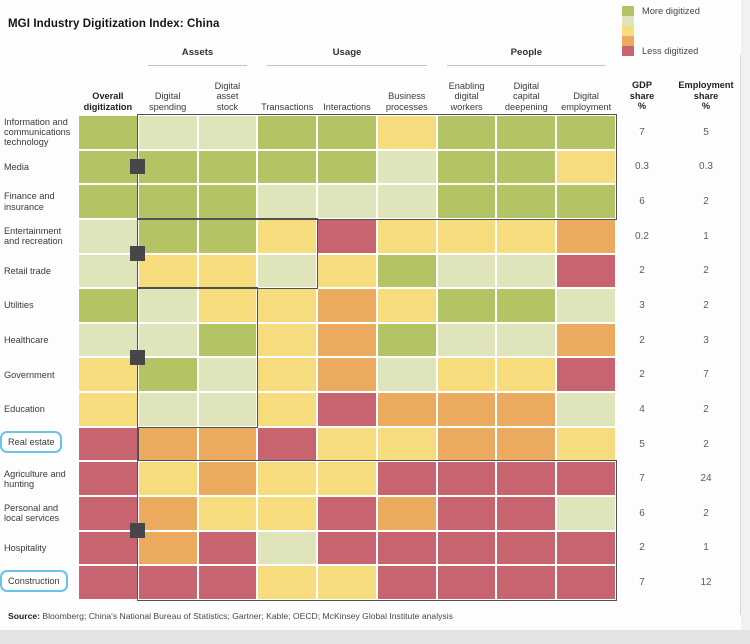 Image resolution: width=750 pixels, height=644 pixels. What do you see at coordinates (29, 374) in the screenshot?
I see `row-label-government: Government` at bounding box center [29, 374].